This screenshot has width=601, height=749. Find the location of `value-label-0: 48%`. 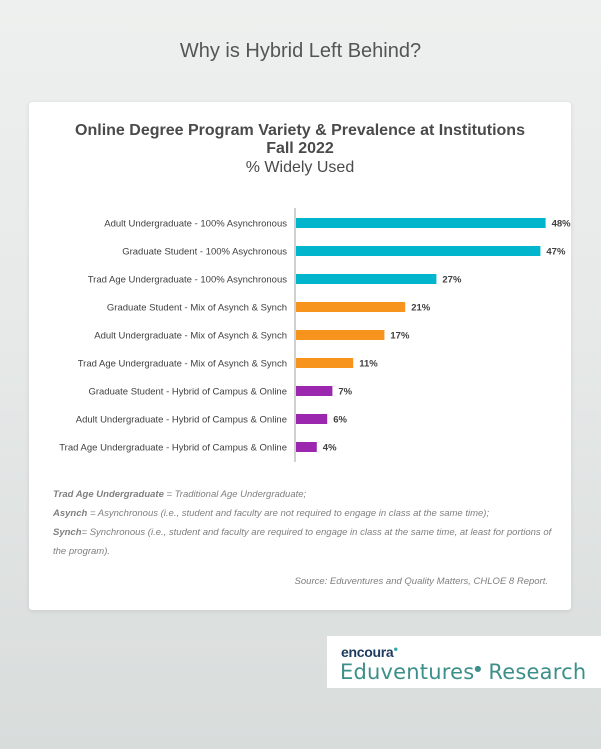

value-label-0: 48% is located at coordinates (561, 224).